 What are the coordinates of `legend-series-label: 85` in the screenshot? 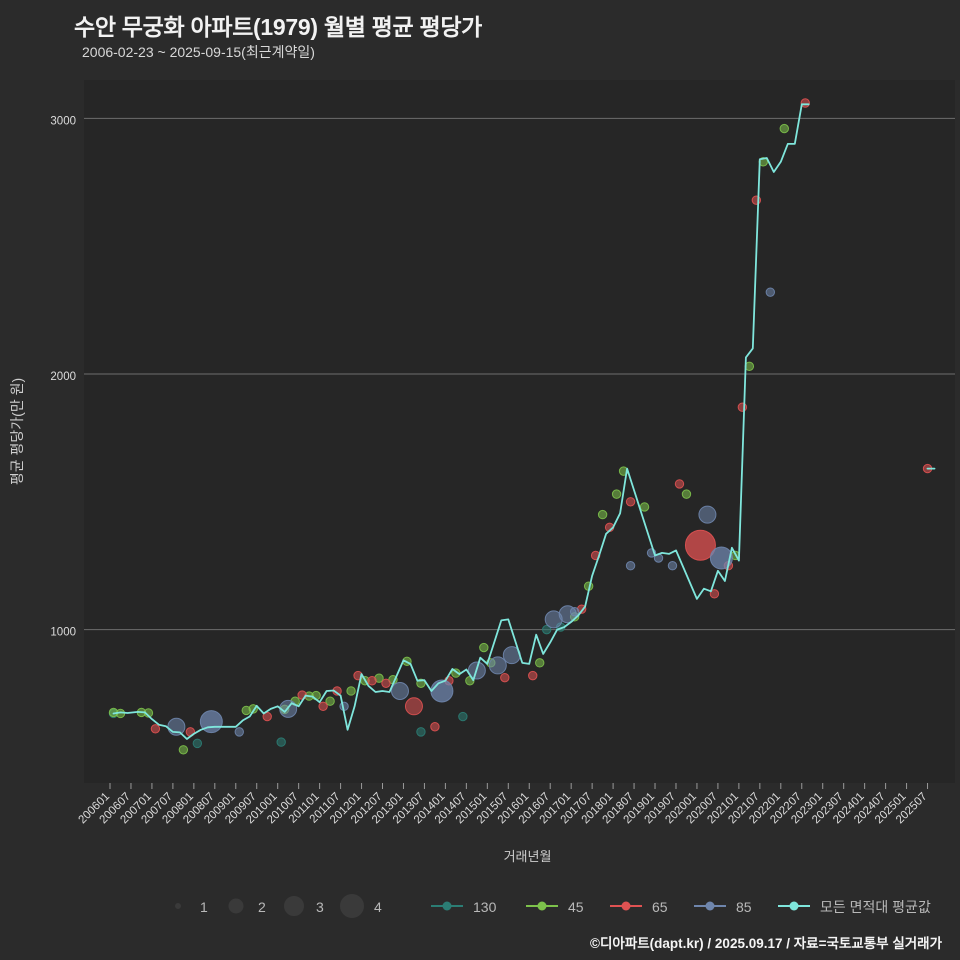 It's located at (744, 907).